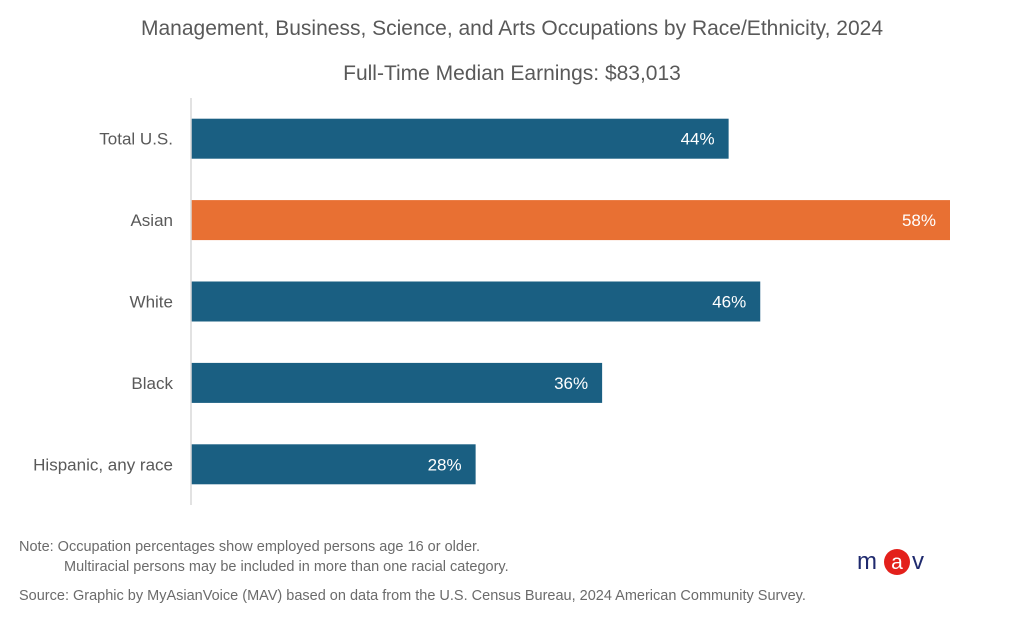  What do you see at coordinates (867, 561) in the screenshot?
I see `logo-letter-m: m` at bounding box center [867, 561].